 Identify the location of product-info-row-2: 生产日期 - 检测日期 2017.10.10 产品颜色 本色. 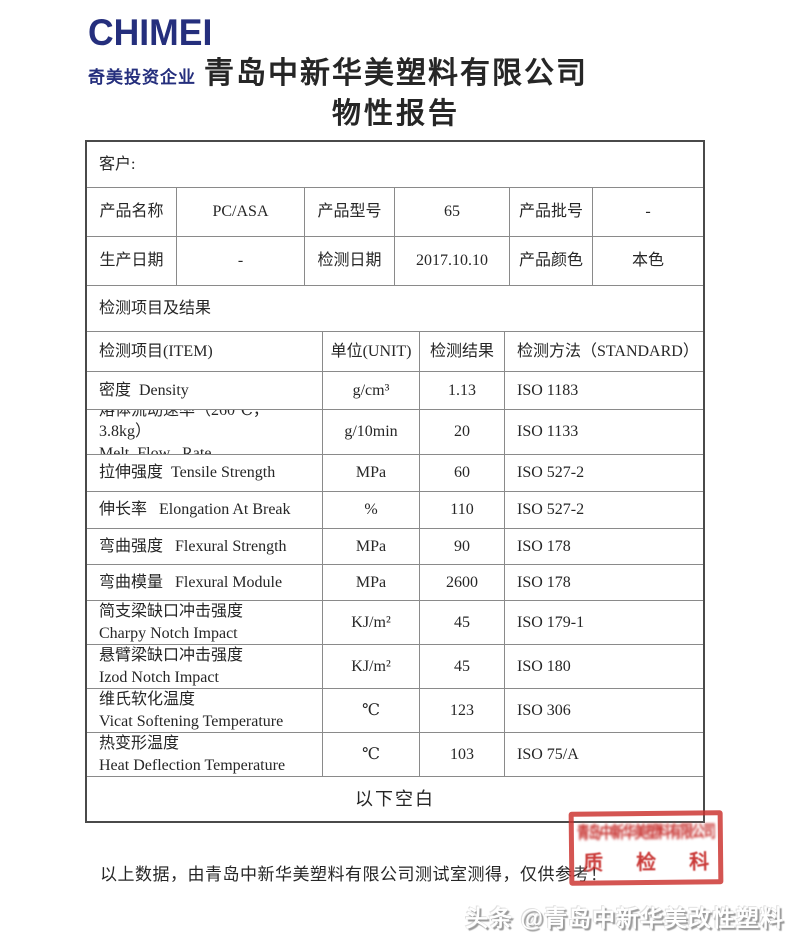
(395, 261).